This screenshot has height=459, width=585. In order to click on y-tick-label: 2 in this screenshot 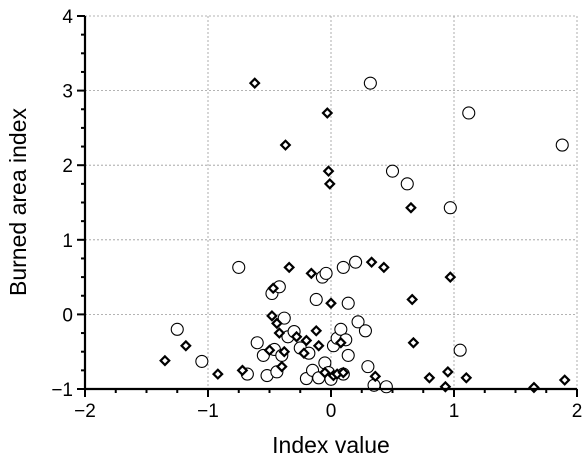, I will do `click(67, 166)`.